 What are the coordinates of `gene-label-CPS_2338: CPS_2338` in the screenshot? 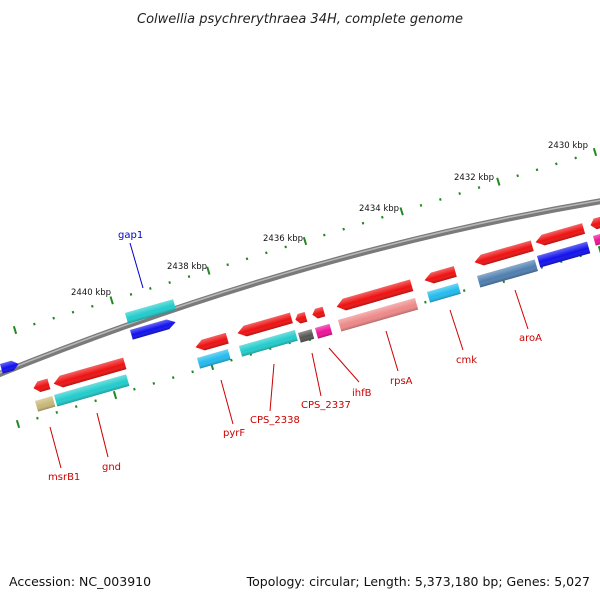 It's located at (275, 420).